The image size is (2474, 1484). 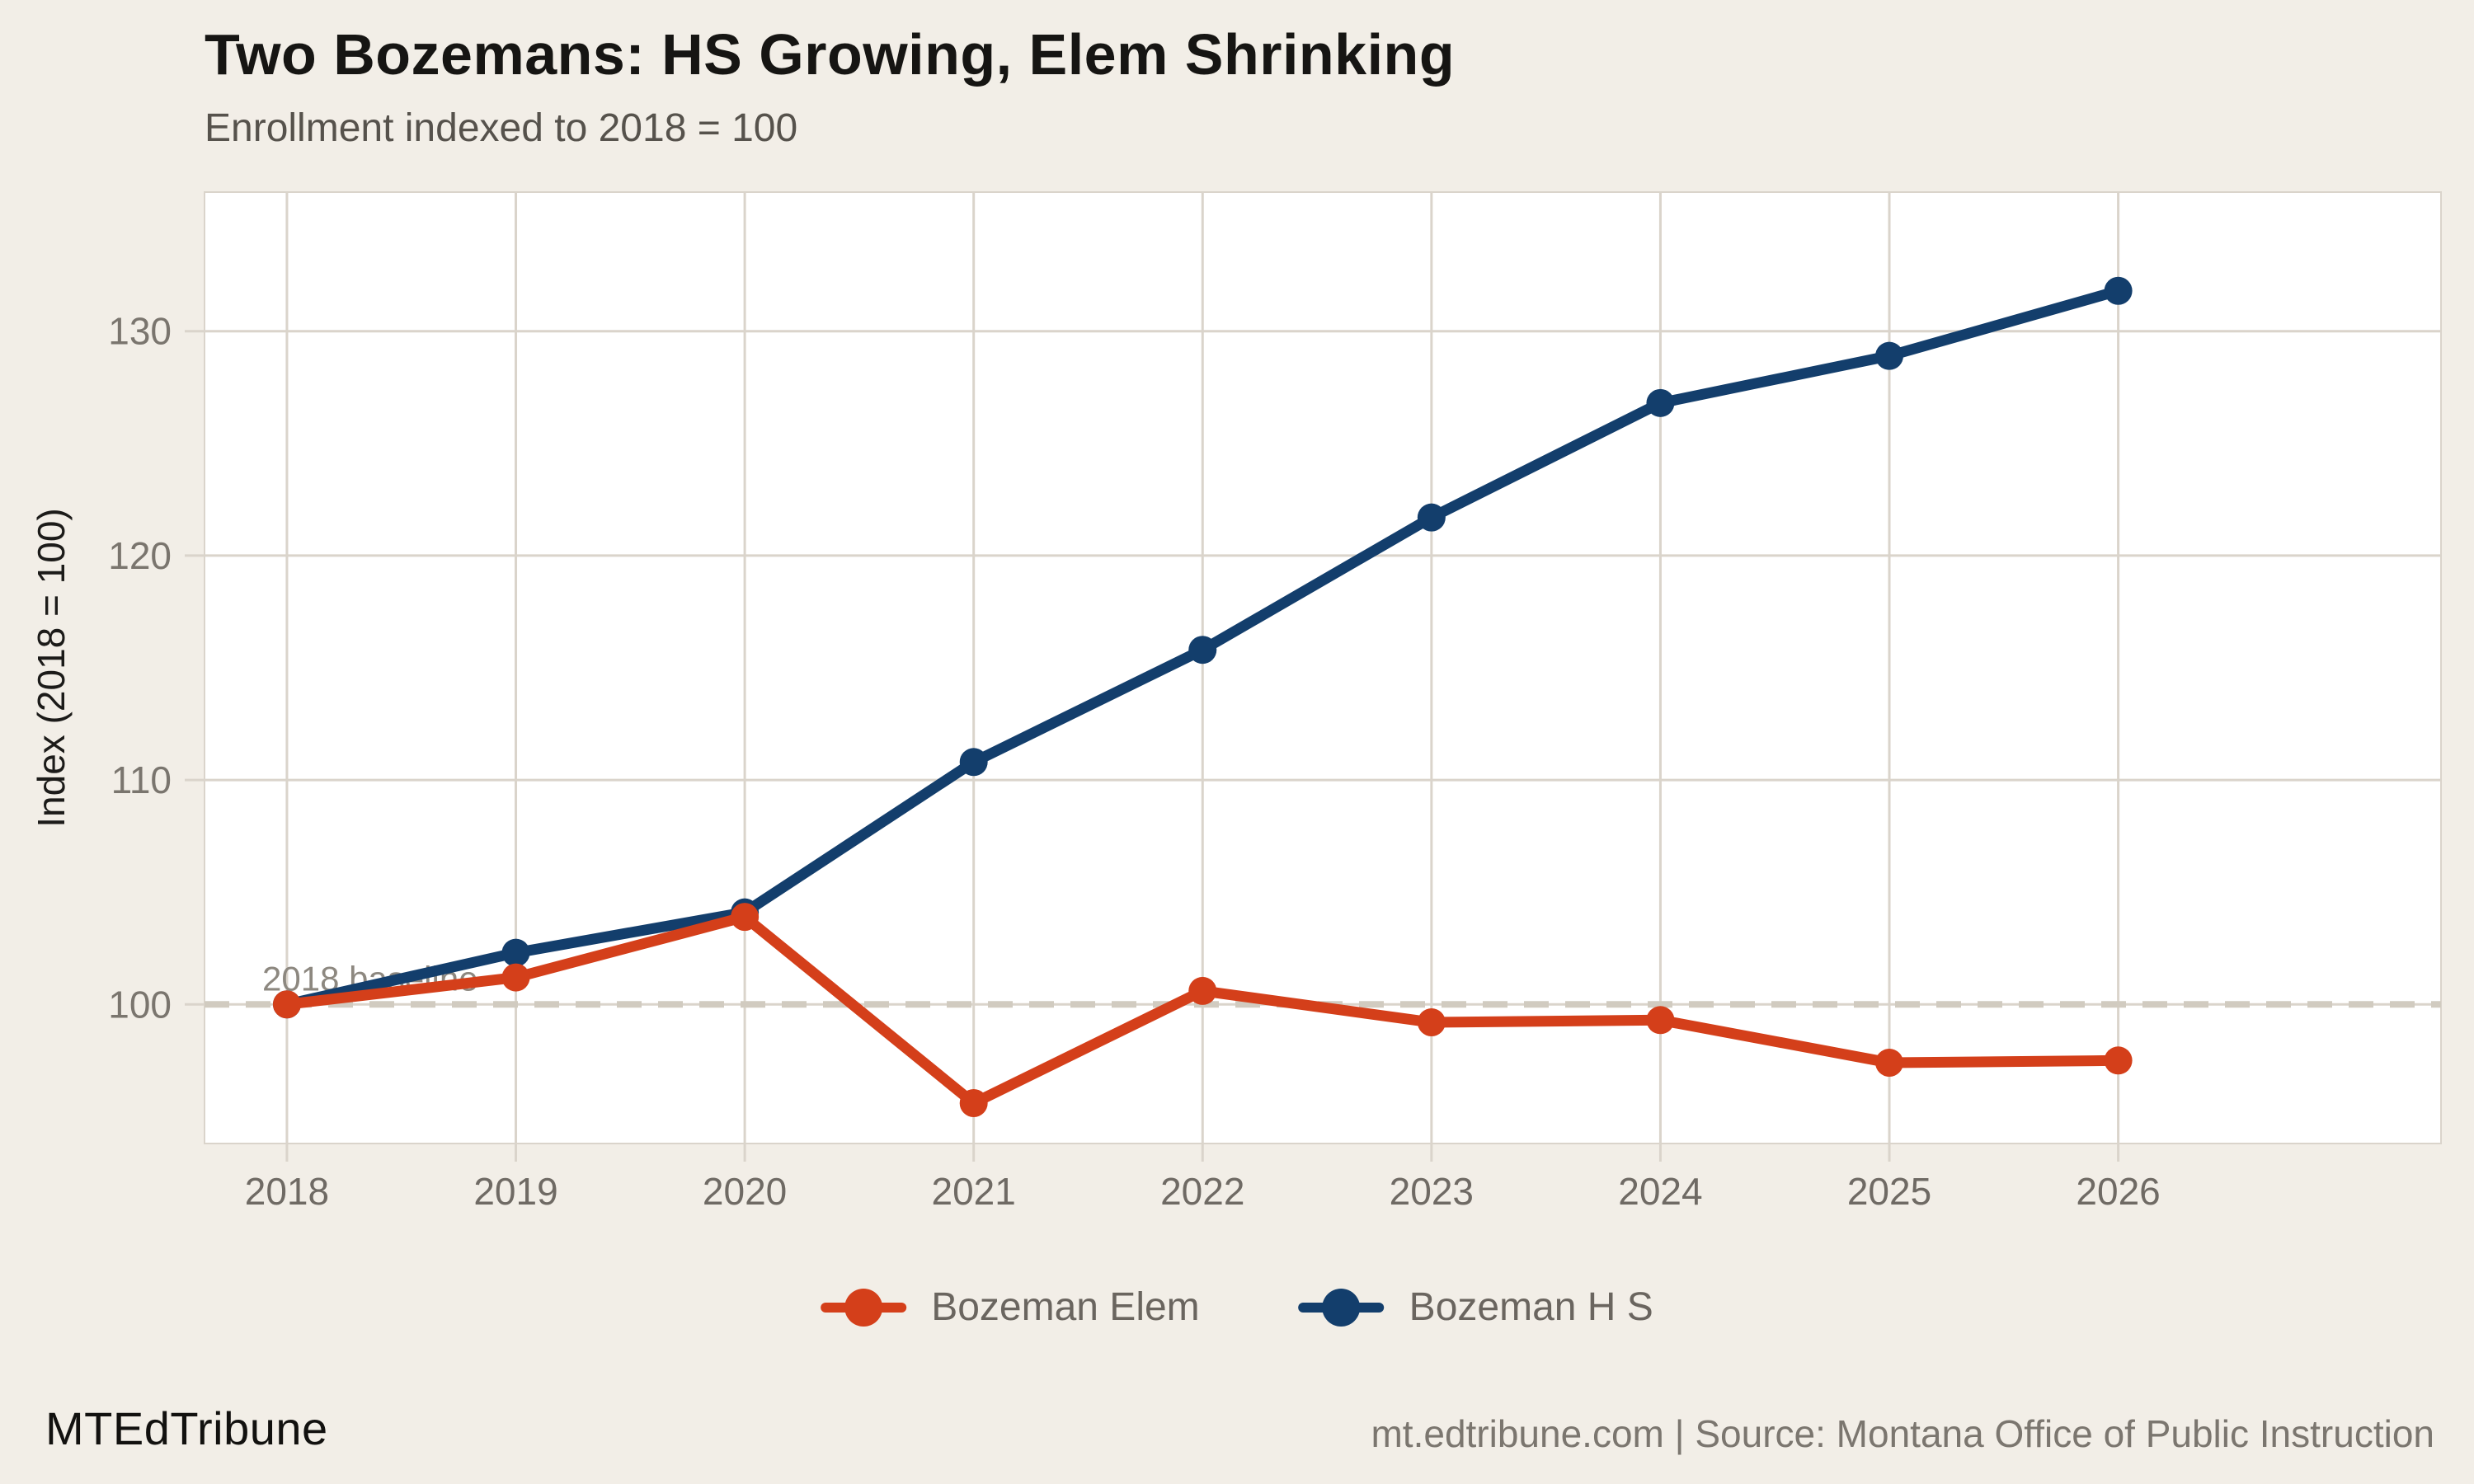 I want to click on legend-item: Bozeman Elem, so click(x=1010, y=1307).